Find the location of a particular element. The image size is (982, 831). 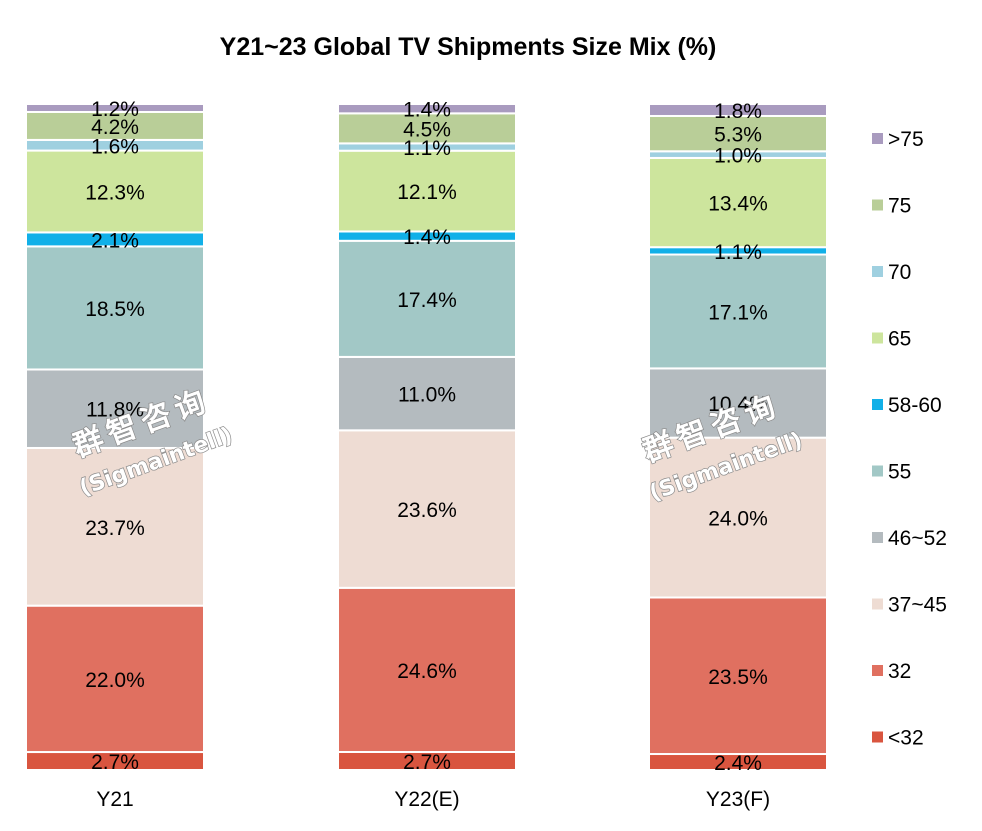

segment-data-label: 23.6% is located at coordinates (427, 510).